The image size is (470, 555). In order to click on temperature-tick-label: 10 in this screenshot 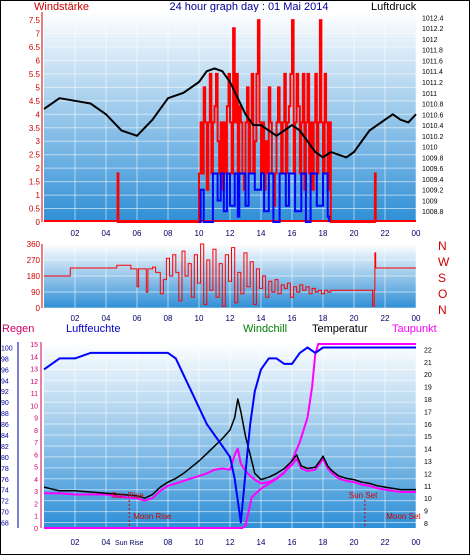, I will do `click(428, 499)`.